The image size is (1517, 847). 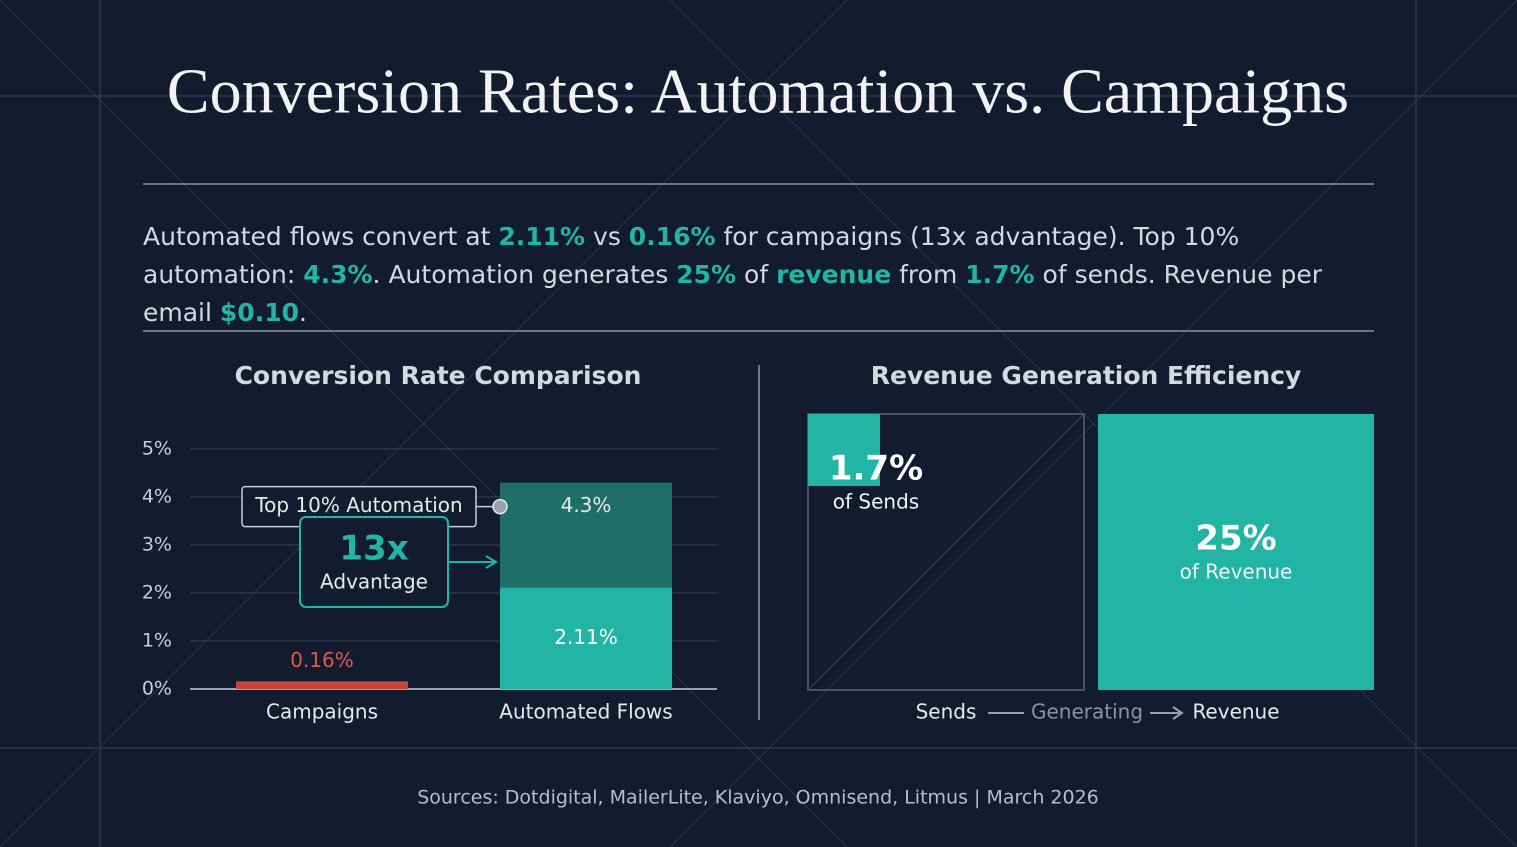 I want to click on highlight-text: 2.11%, so click(x=542, y=236).